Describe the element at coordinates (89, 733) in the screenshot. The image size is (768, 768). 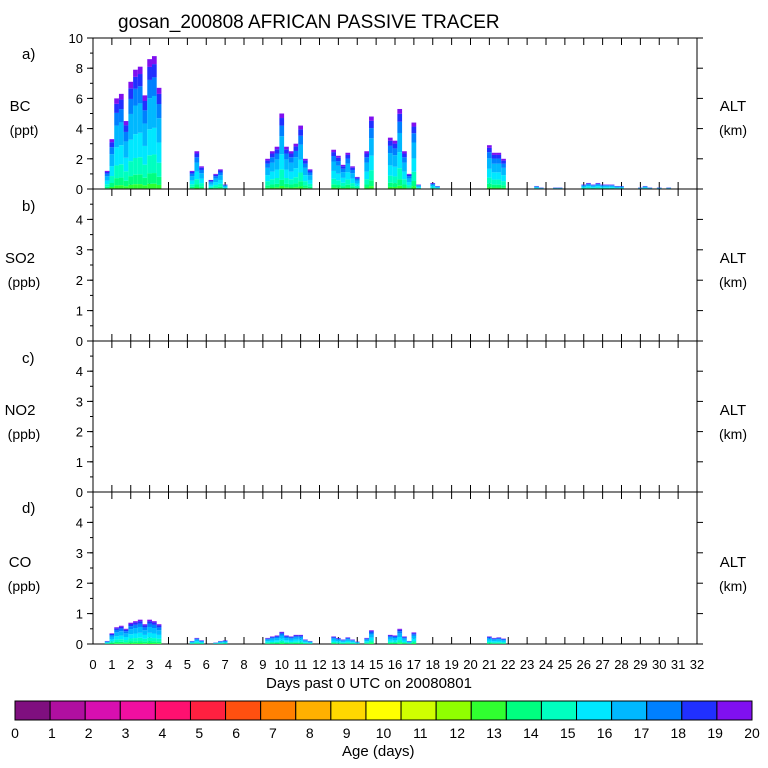
I see `colorbar-tick-label: 2` at that location.